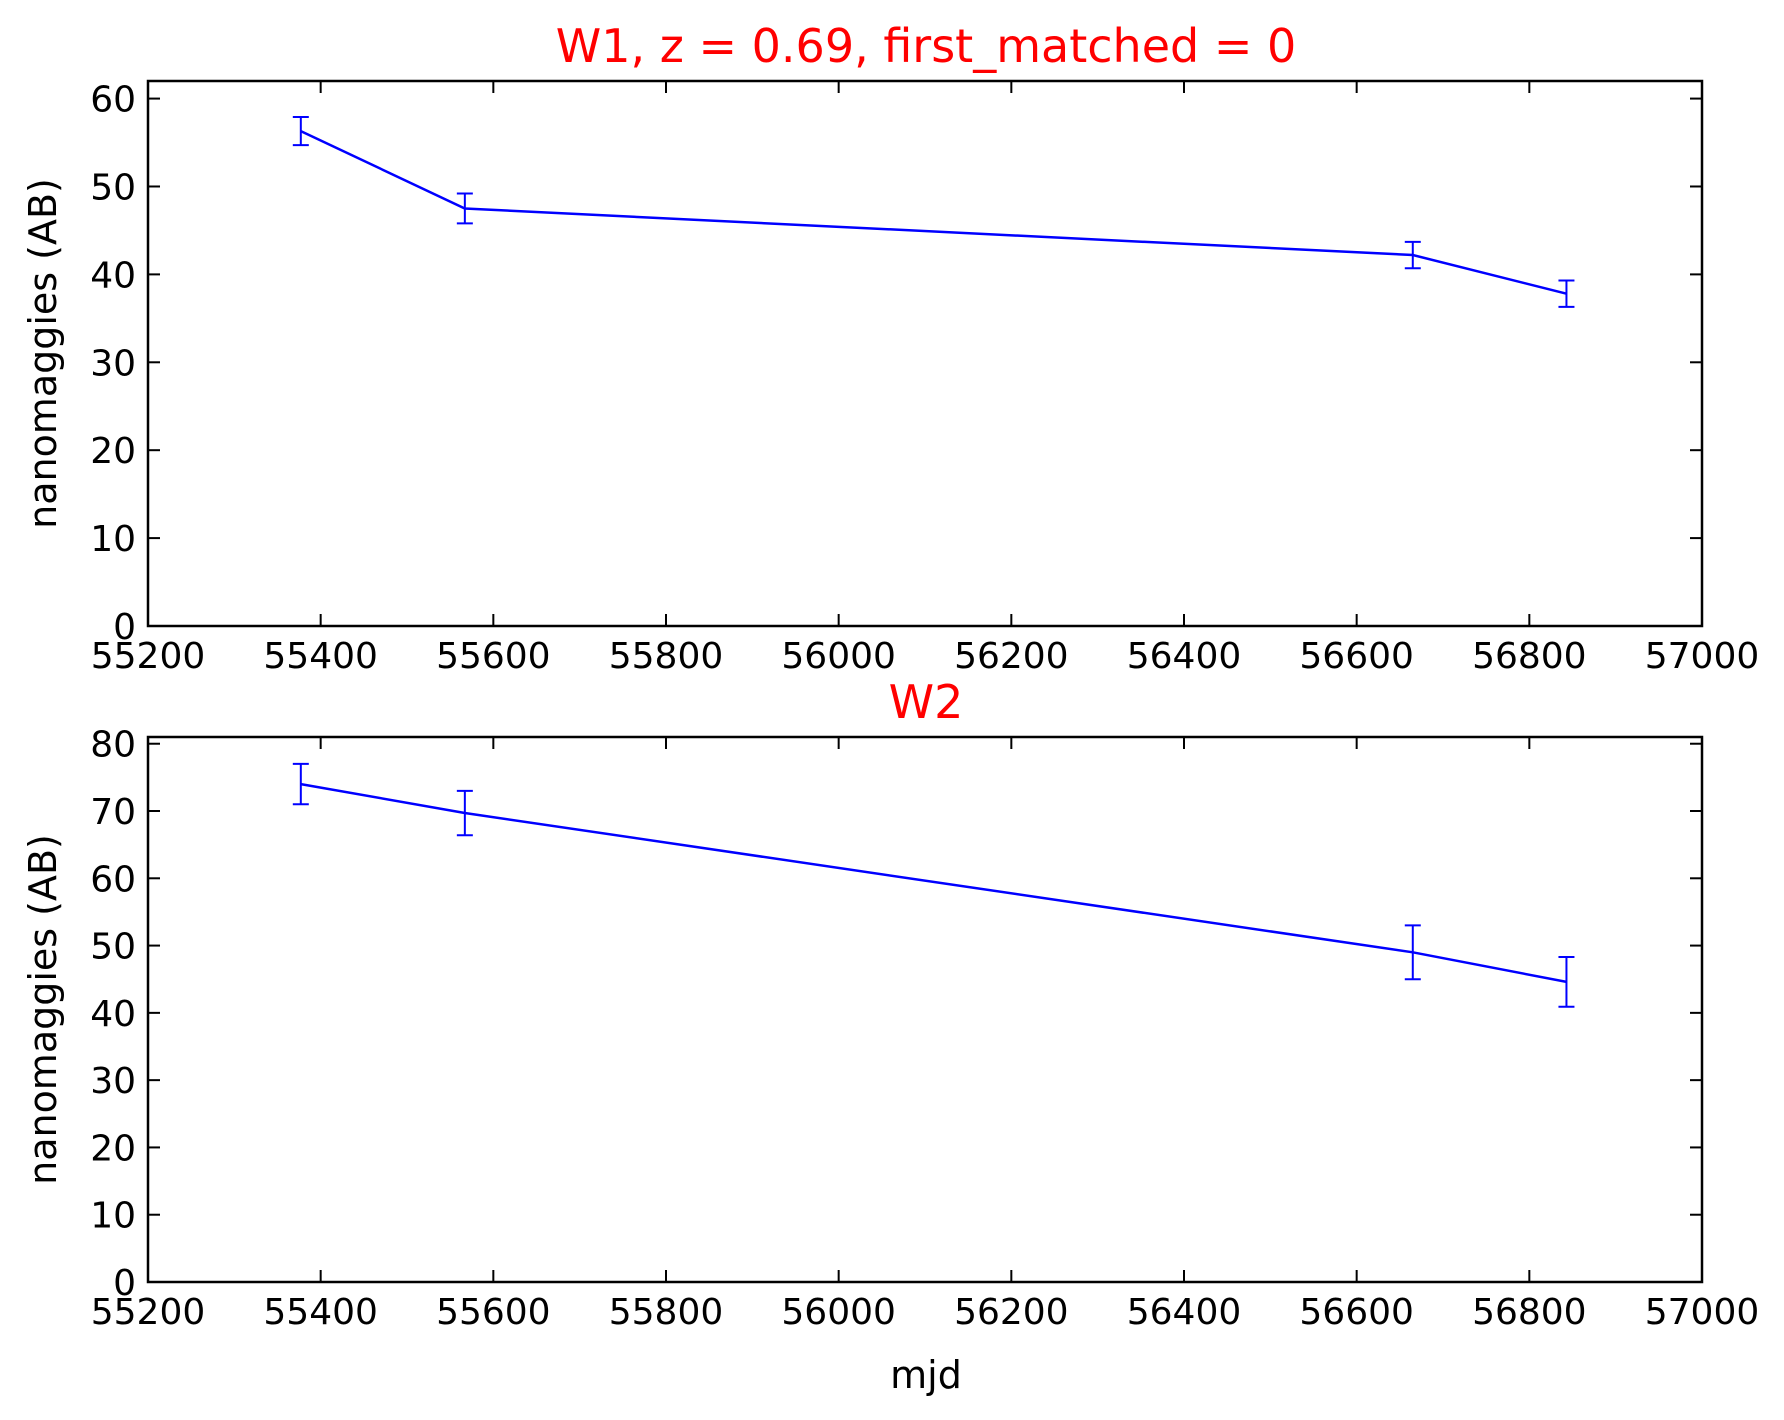  What do you see at coordinates (666, 656) in the screenshot?
I see `chart-w1-x-tick-label: 55800` at bounding box center [666, 656].